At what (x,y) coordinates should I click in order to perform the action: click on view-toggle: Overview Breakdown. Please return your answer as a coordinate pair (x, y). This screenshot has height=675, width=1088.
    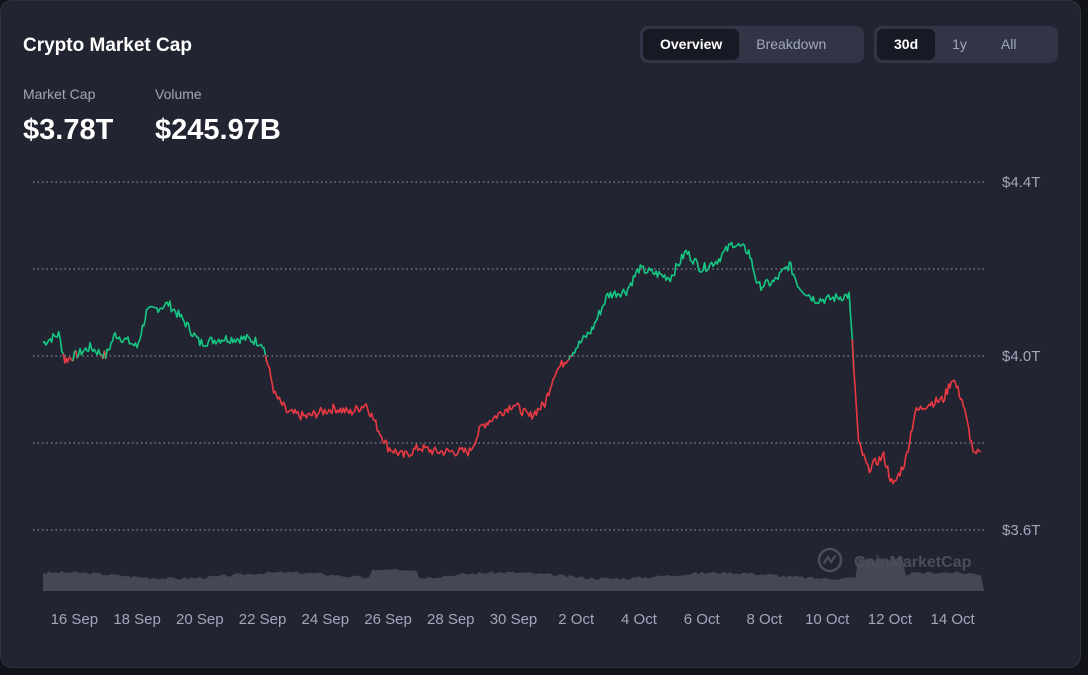
    Looking at the image, I should click on (752, 44).